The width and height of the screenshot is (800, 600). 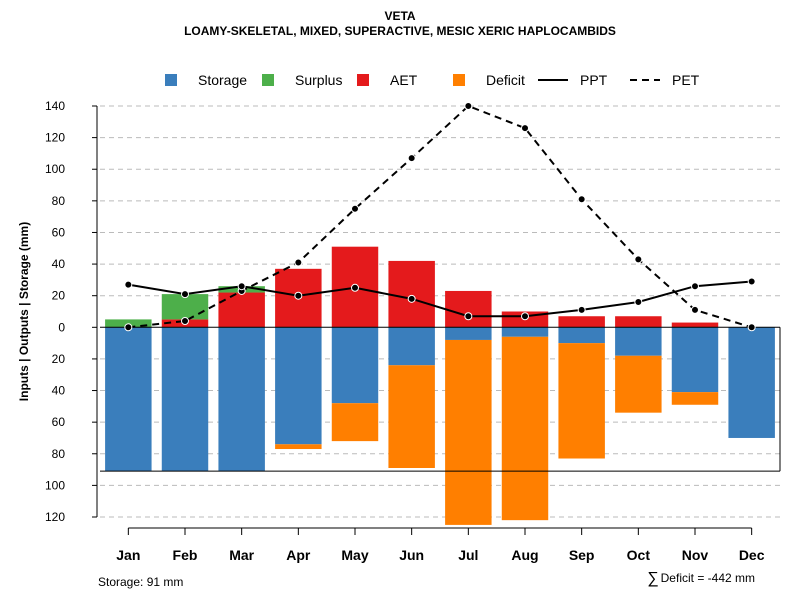 I want to click on y-tick-label: 0, so click(x=61, y=327).